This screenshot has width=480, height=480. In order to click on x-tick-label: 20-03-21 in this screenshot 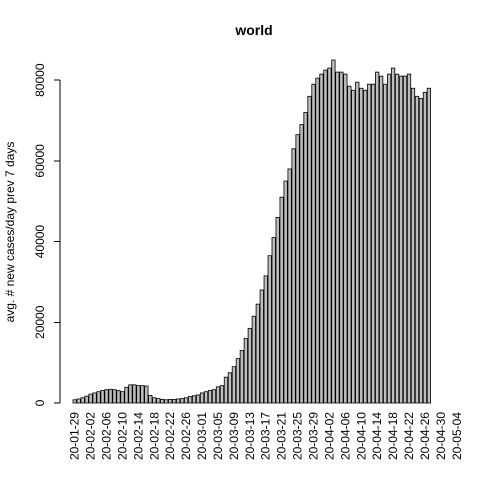, I will do `click(282, 436)`.